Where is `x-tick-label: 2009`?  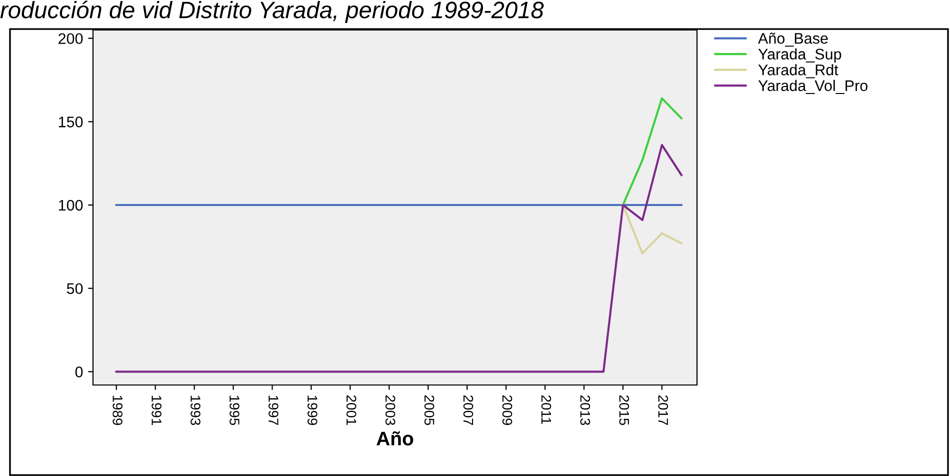 x-tick-label: 2009 is located at coordinates (507, 410).